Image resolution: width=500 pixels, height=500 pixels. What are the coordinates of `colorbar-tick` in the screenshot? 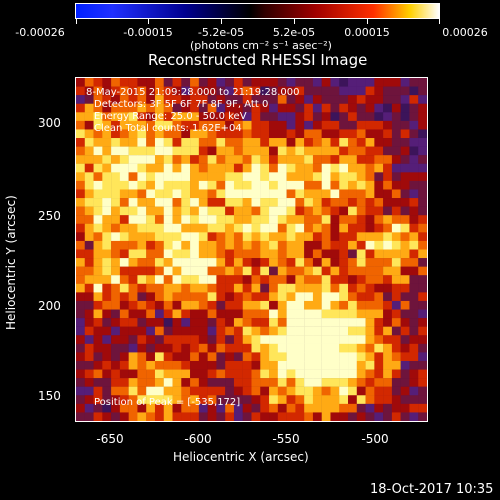 It's located at (148, 21).